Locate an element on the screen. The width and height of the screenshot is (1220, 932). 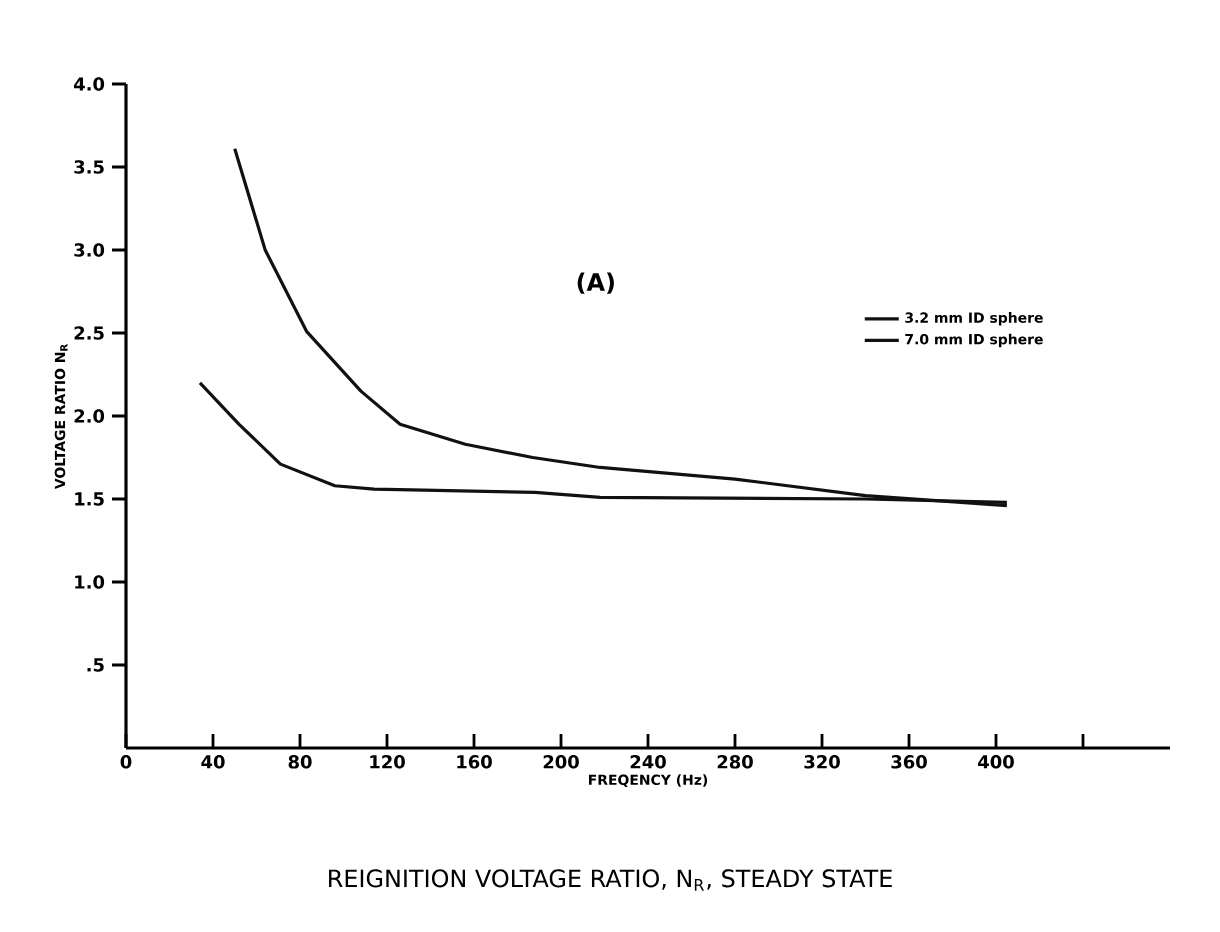
x-tick-label: 80 is located at coordinates (300, 762).